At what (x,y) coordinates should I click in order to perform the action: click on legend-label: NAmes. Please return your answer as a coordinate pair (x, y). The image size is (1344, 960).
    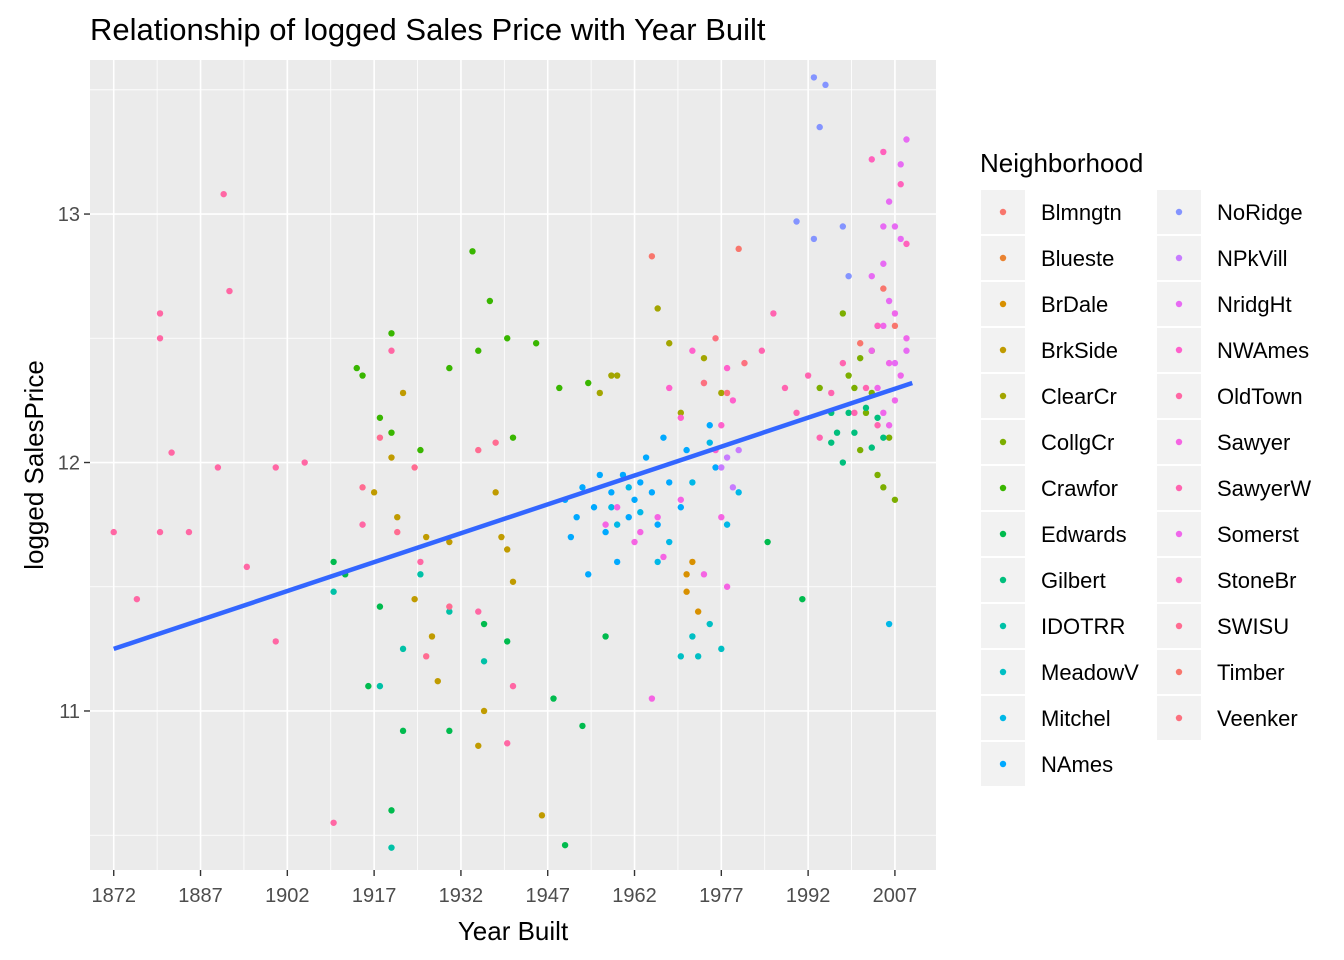
    Looking at the image, I should click on (1077, 764).